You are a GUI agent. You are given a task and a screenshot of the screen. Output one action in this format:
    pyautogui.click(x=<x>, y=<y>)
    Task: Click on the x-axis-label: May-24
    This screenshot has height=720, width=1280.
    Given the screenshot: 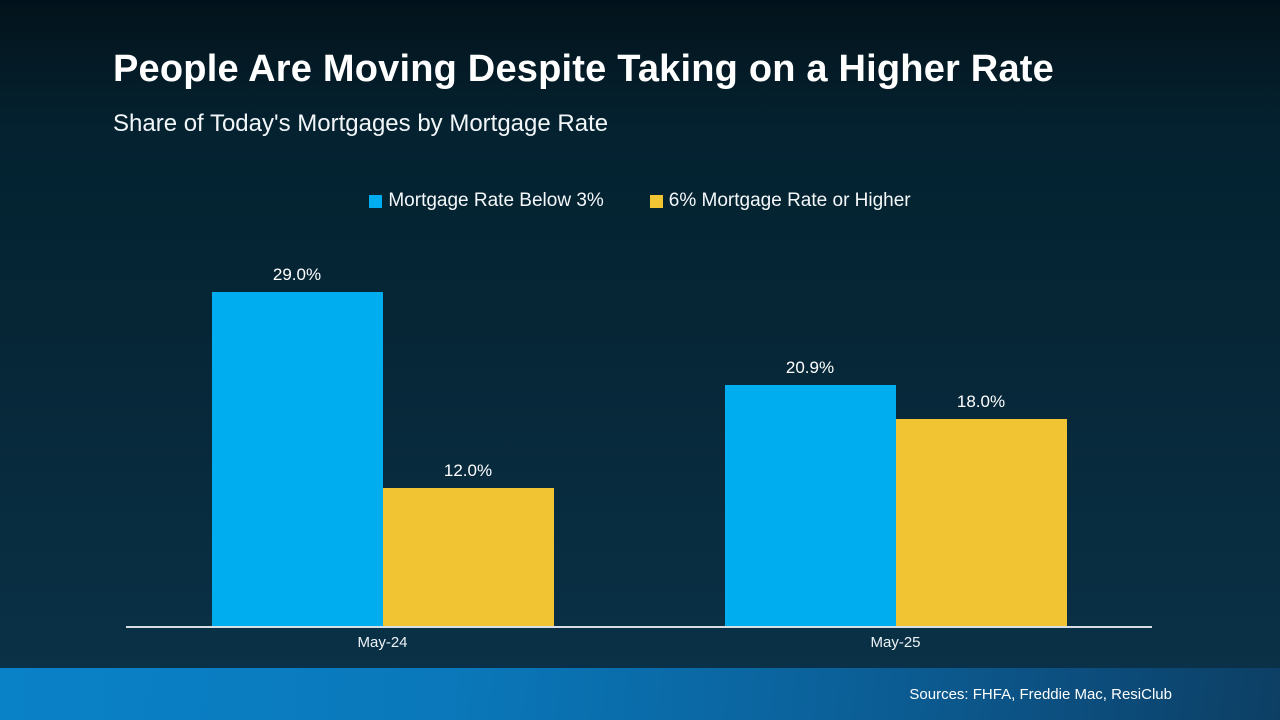 What is the action you would take?
    pyautogui.click(x=382, y=642)
    